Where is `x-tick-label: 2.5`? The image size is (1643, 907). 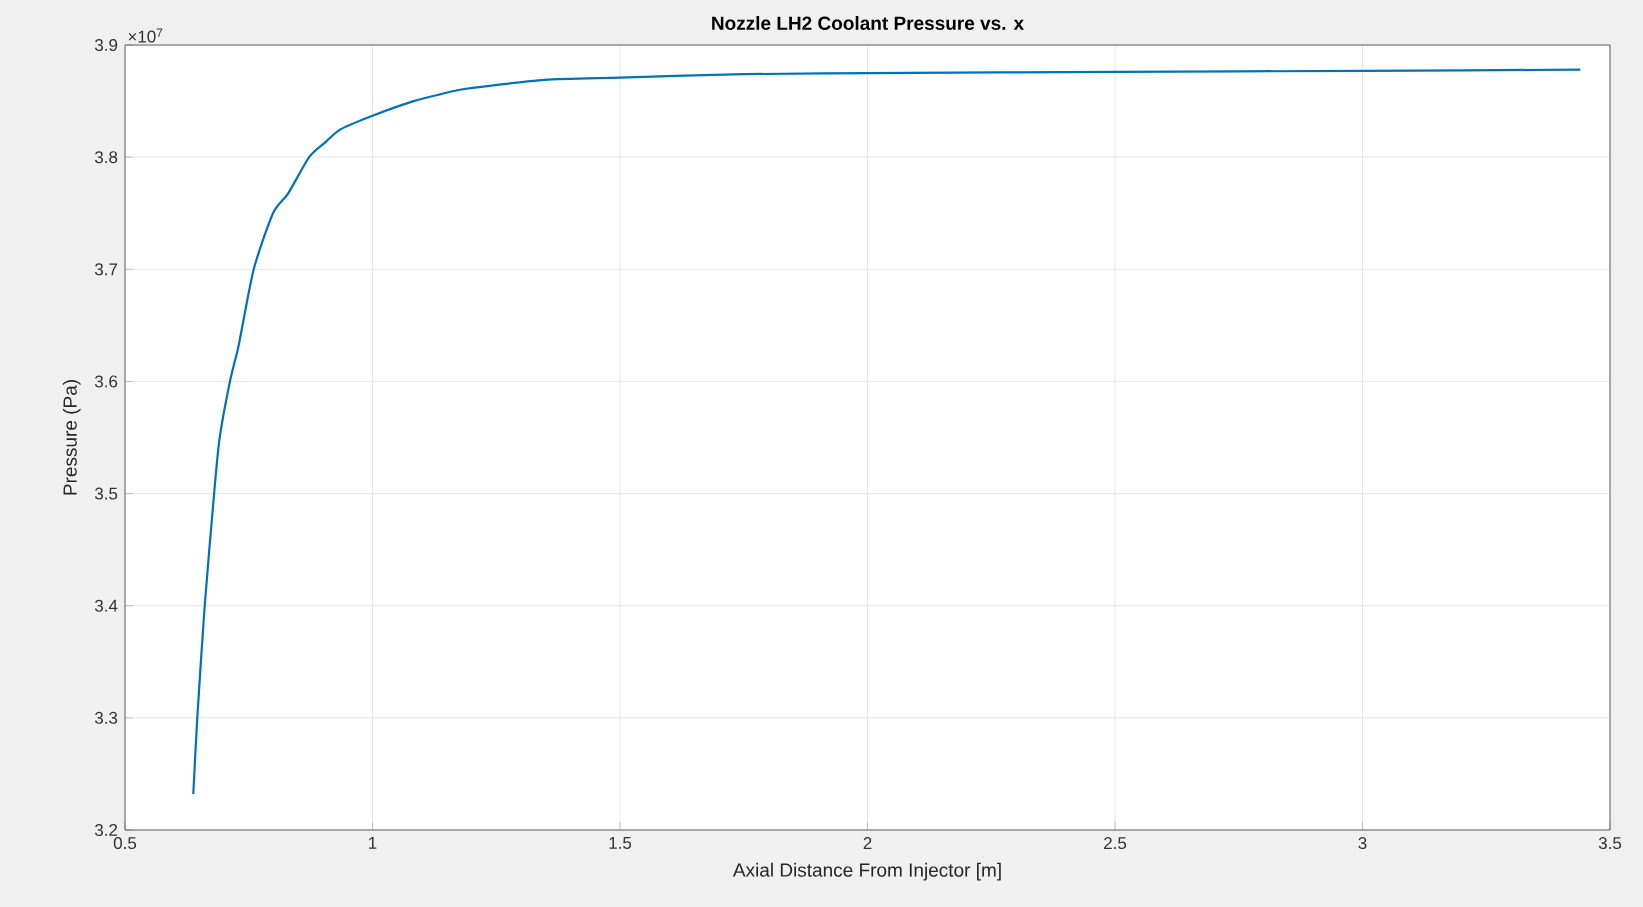 x-tick-label: 2.5 is located at coordinates (1115, 843).